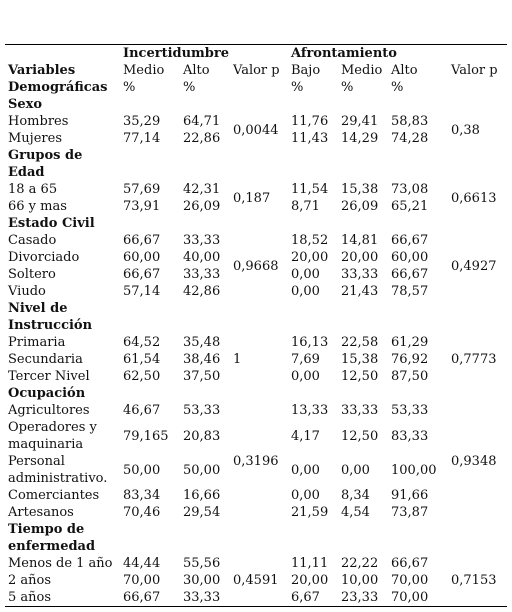 This screenshot has height=612, width=512. Describe the element at coordinates (474, 580) in the screenshot. I see `valor-p-afrontamiento: 0,7153` at that location.